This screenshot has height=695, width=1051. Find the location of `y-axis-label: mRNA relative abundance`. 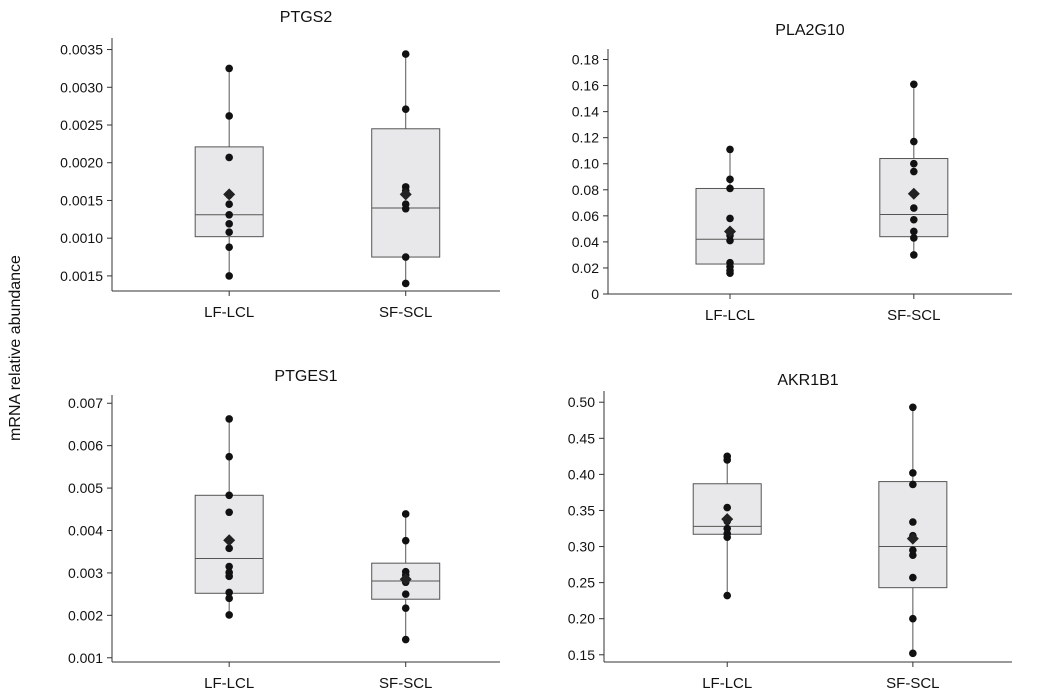

y-axis-label: mRNA relative abundance is located at coordinates (15, 348).